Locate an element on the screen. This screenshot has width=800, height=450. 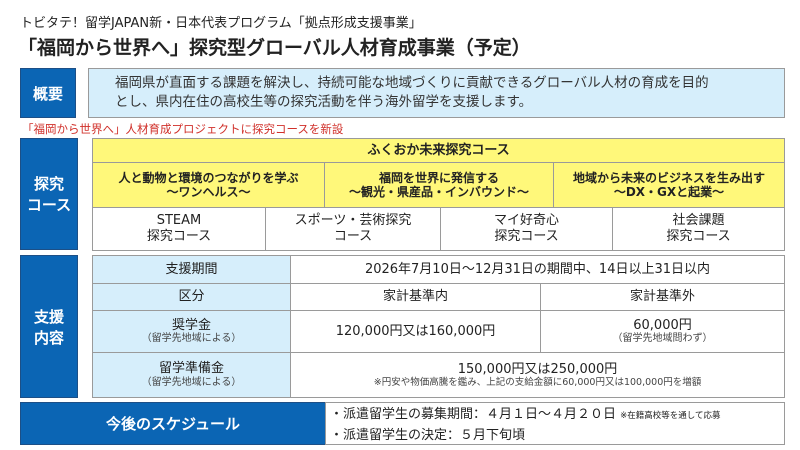
prep-note: （留学先地域による） is located at coordinates (191, 382).